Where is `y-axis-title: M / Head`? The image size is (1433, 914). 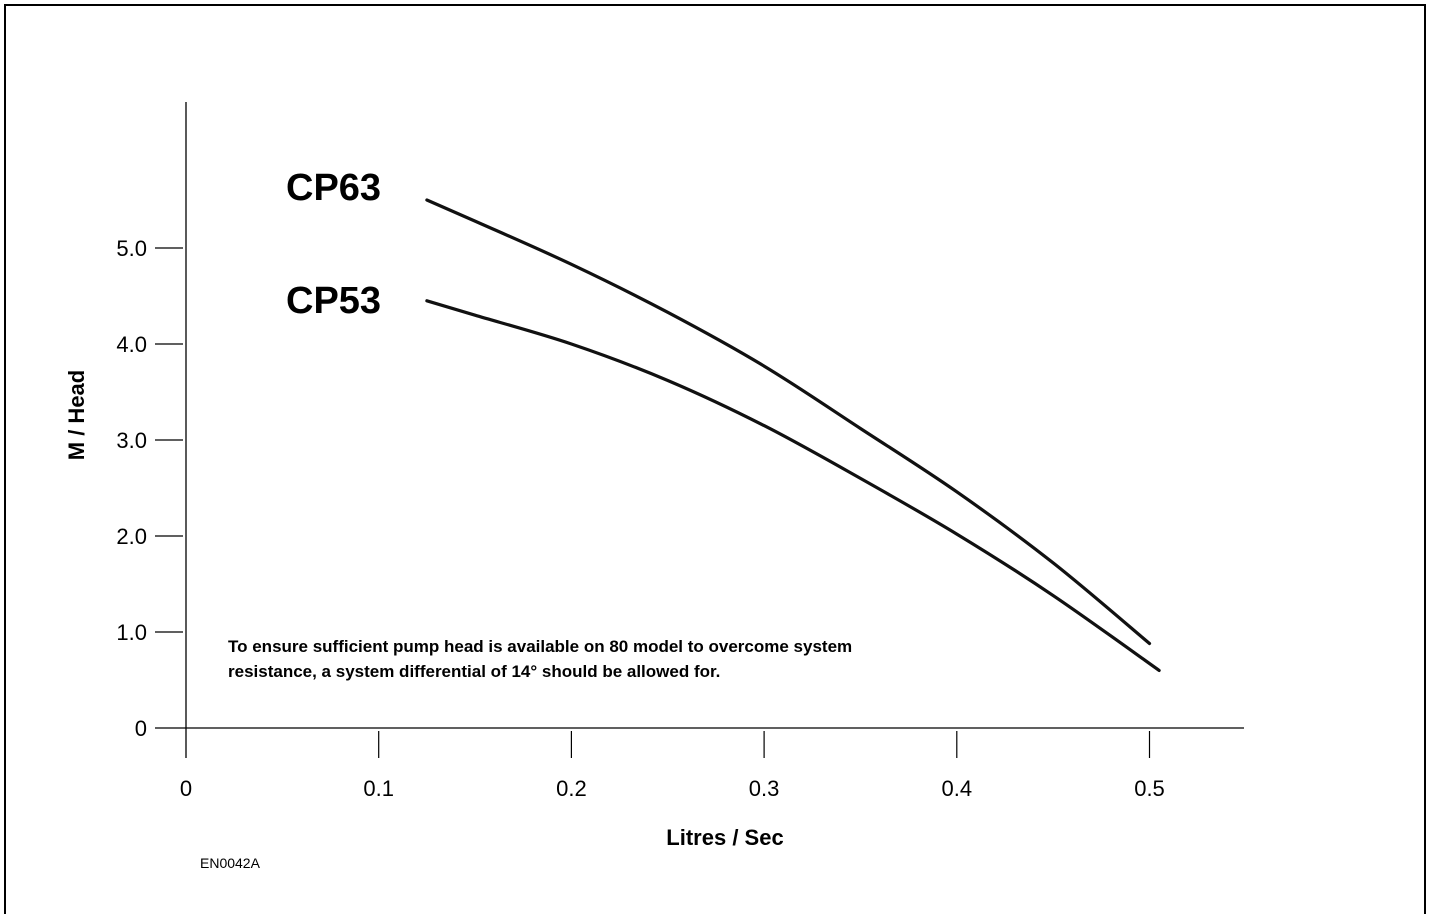
y-axis-title: M / Head is located at coordinates (76, 415).